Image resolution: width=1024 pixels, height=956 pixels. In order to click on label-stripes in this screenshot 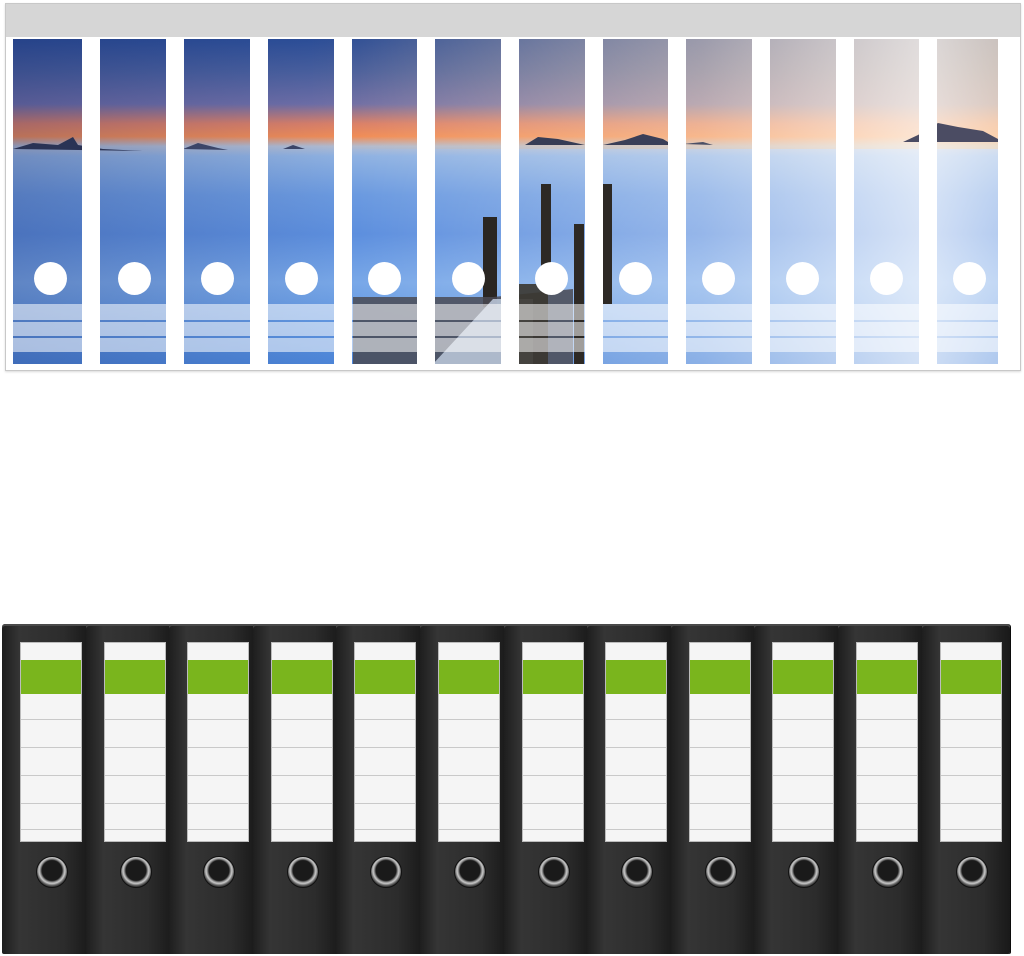, I will do `click(505, 328)`.